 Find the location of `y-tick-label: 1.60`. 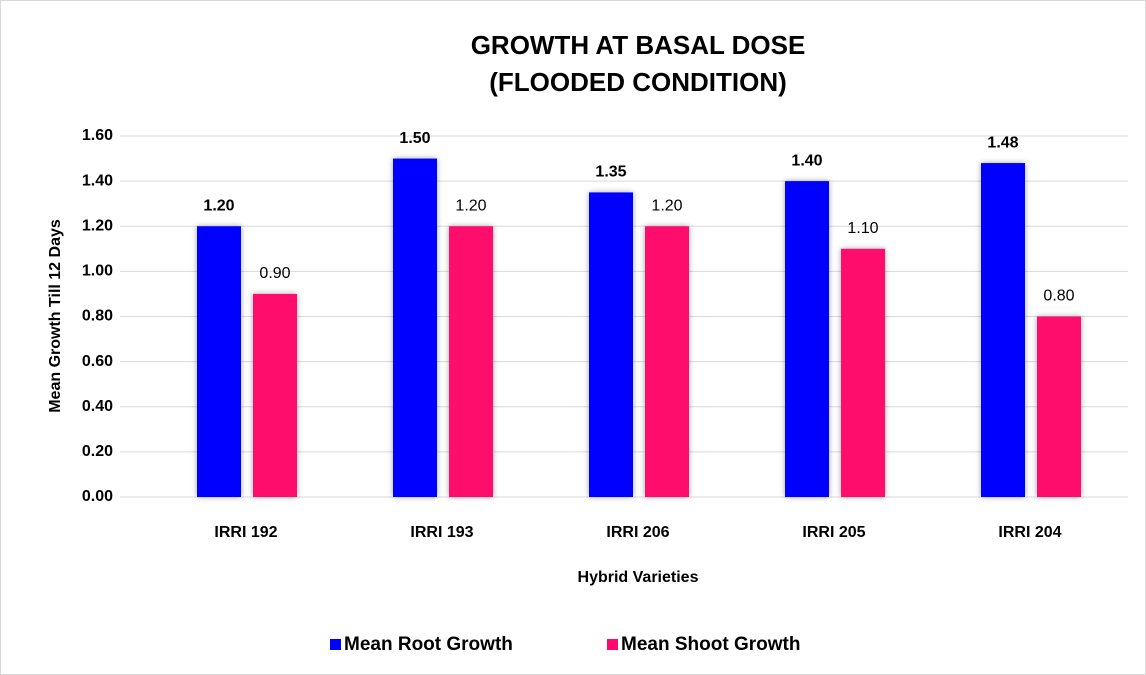

y-tick-label: 1.60 is located at coordinates (97, 135).